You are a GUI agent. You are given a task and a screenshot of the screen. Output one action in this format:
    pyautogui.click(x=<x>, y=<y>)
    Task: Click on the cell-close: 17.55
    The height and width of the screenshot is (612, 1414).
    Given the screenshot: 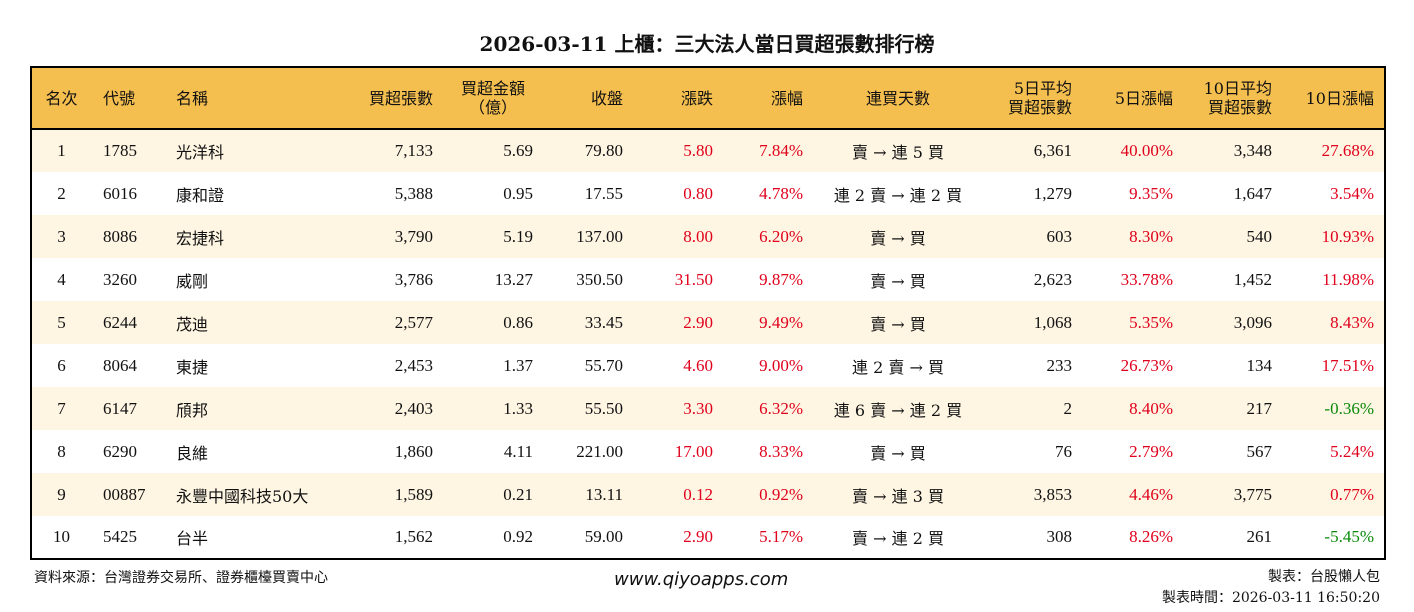 What is the action you would take?
    pyautogui.click(x=603, y=193)
    